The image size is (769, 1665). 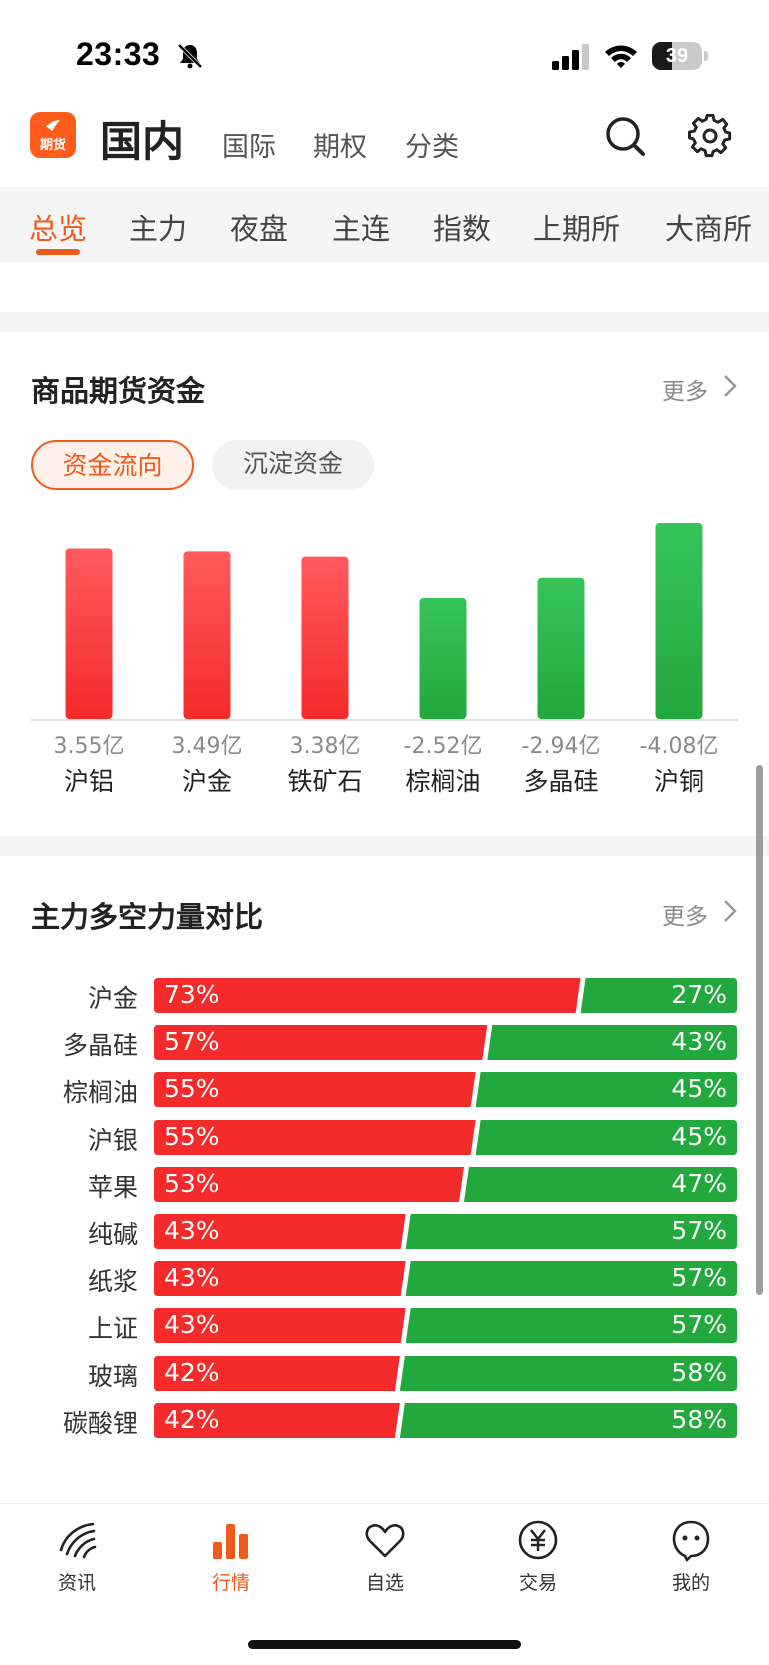 What do you see at coordinates (325, 746) in the screenshot?
I see `bar-value-label: 3.38亿` at bounding box center [325, 746].